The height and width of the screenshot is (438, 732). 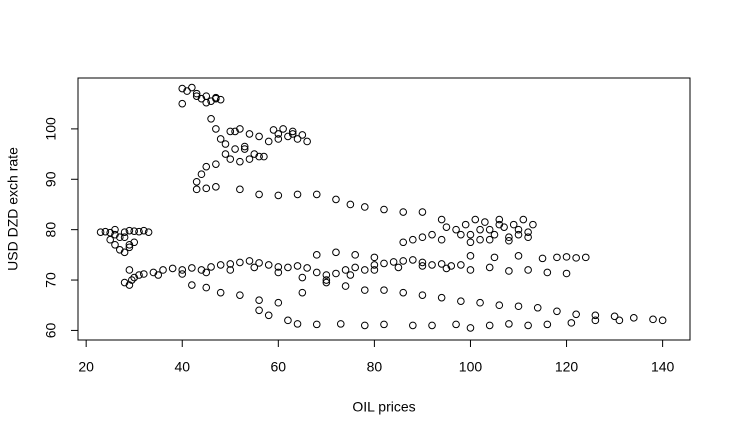 I want to click on x-tick-label: 20, so click(x=86, y=367).